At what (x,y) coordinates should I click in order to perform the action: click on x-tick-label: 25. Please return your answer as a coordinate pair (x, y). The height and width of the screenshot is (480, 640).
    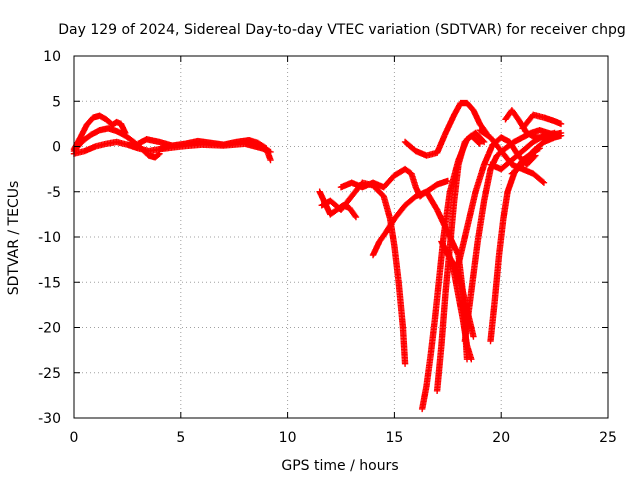
    Looking at the image, I should click on (608, 438).